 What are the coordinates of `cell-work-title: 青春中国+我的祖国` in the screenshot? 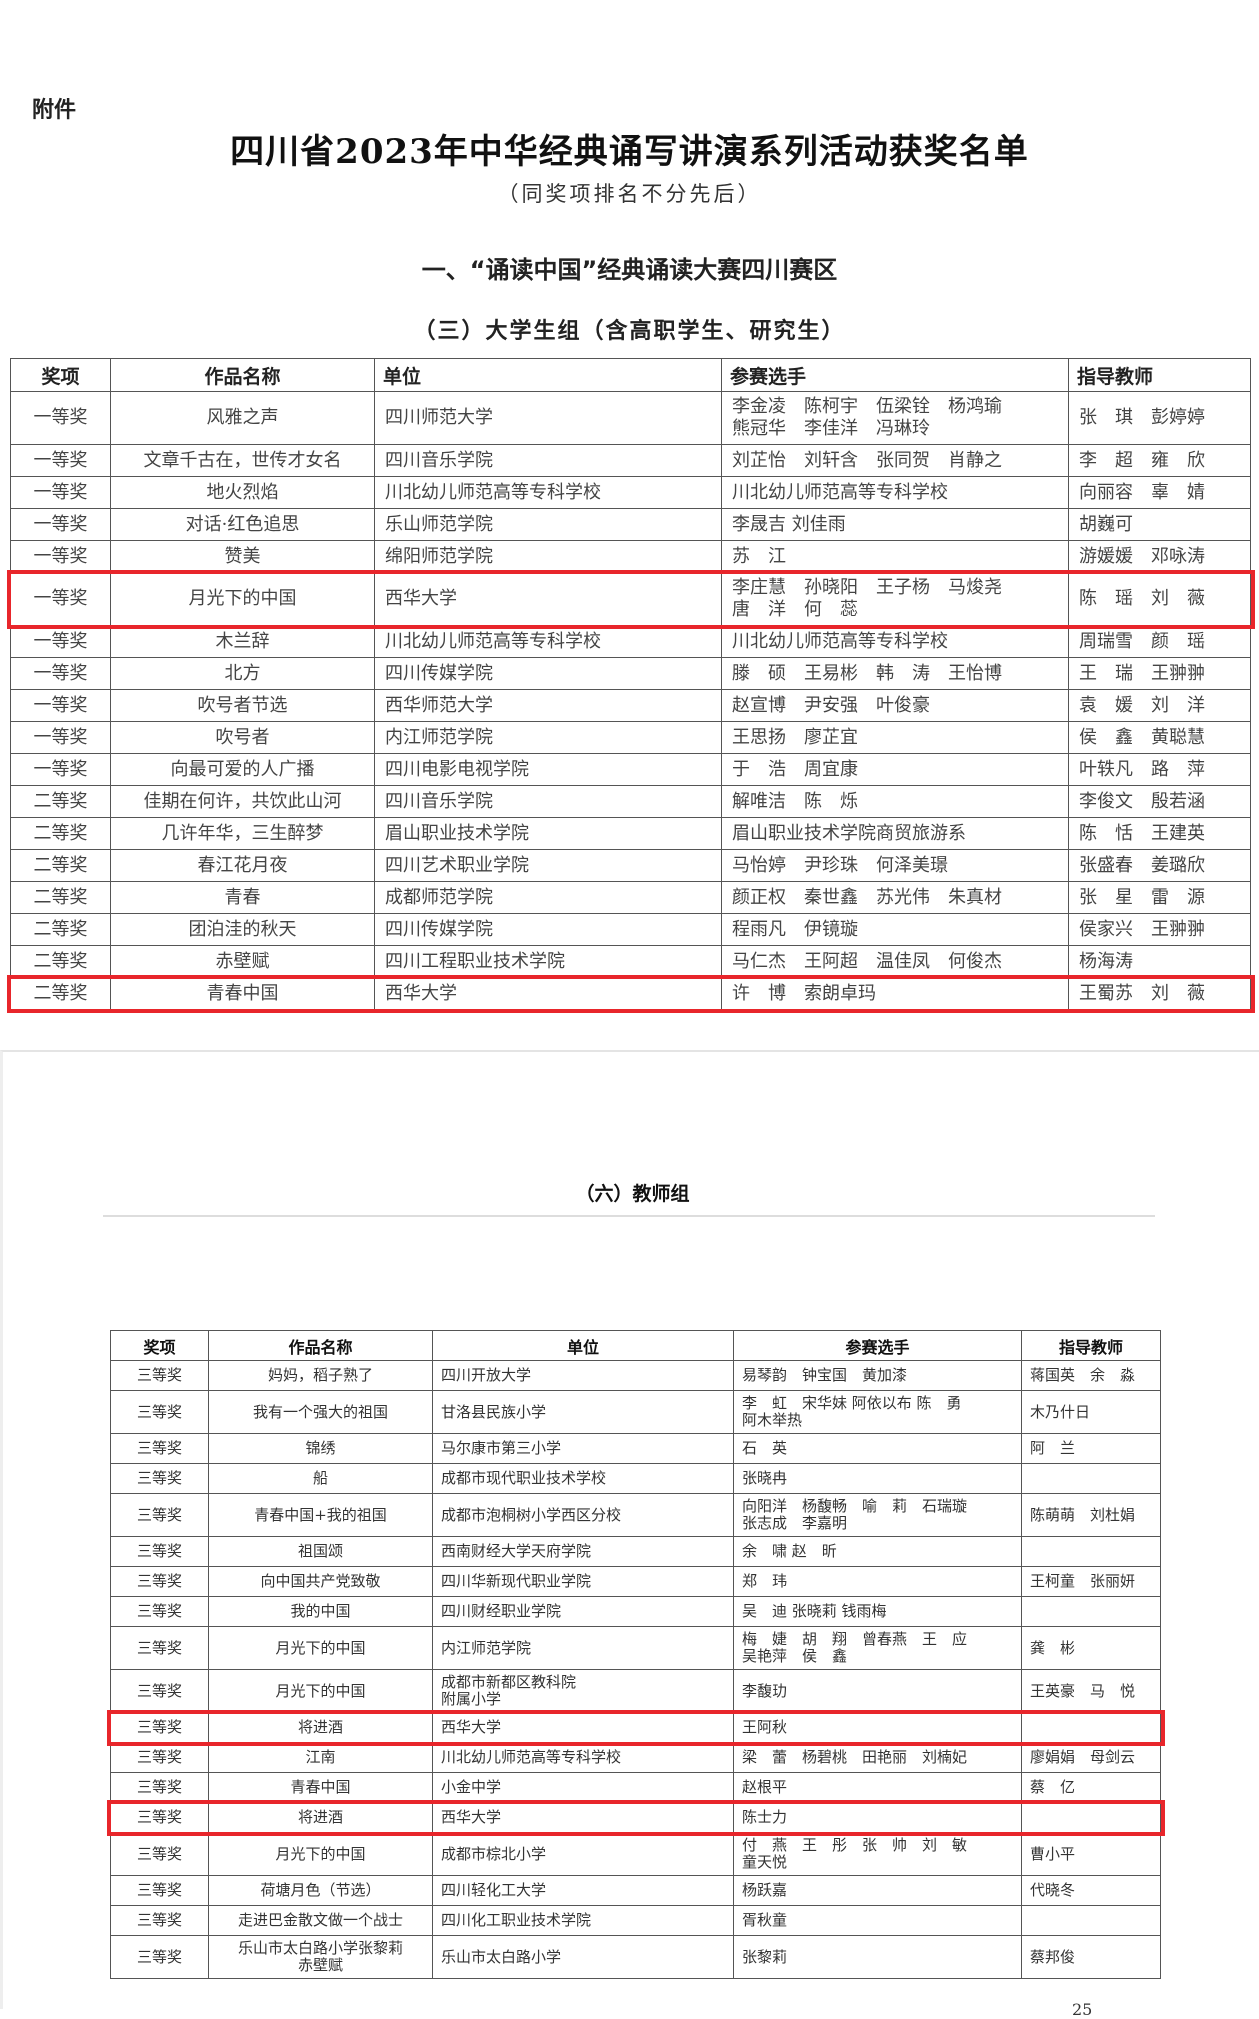 It's located at (320, 1515).